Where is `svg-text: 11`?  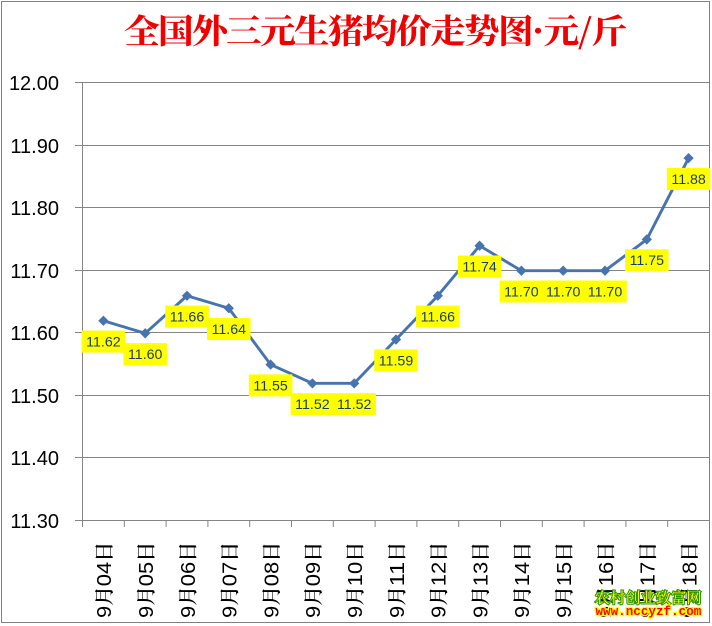
svg-text: 11 is located at coordinates (398, 574).